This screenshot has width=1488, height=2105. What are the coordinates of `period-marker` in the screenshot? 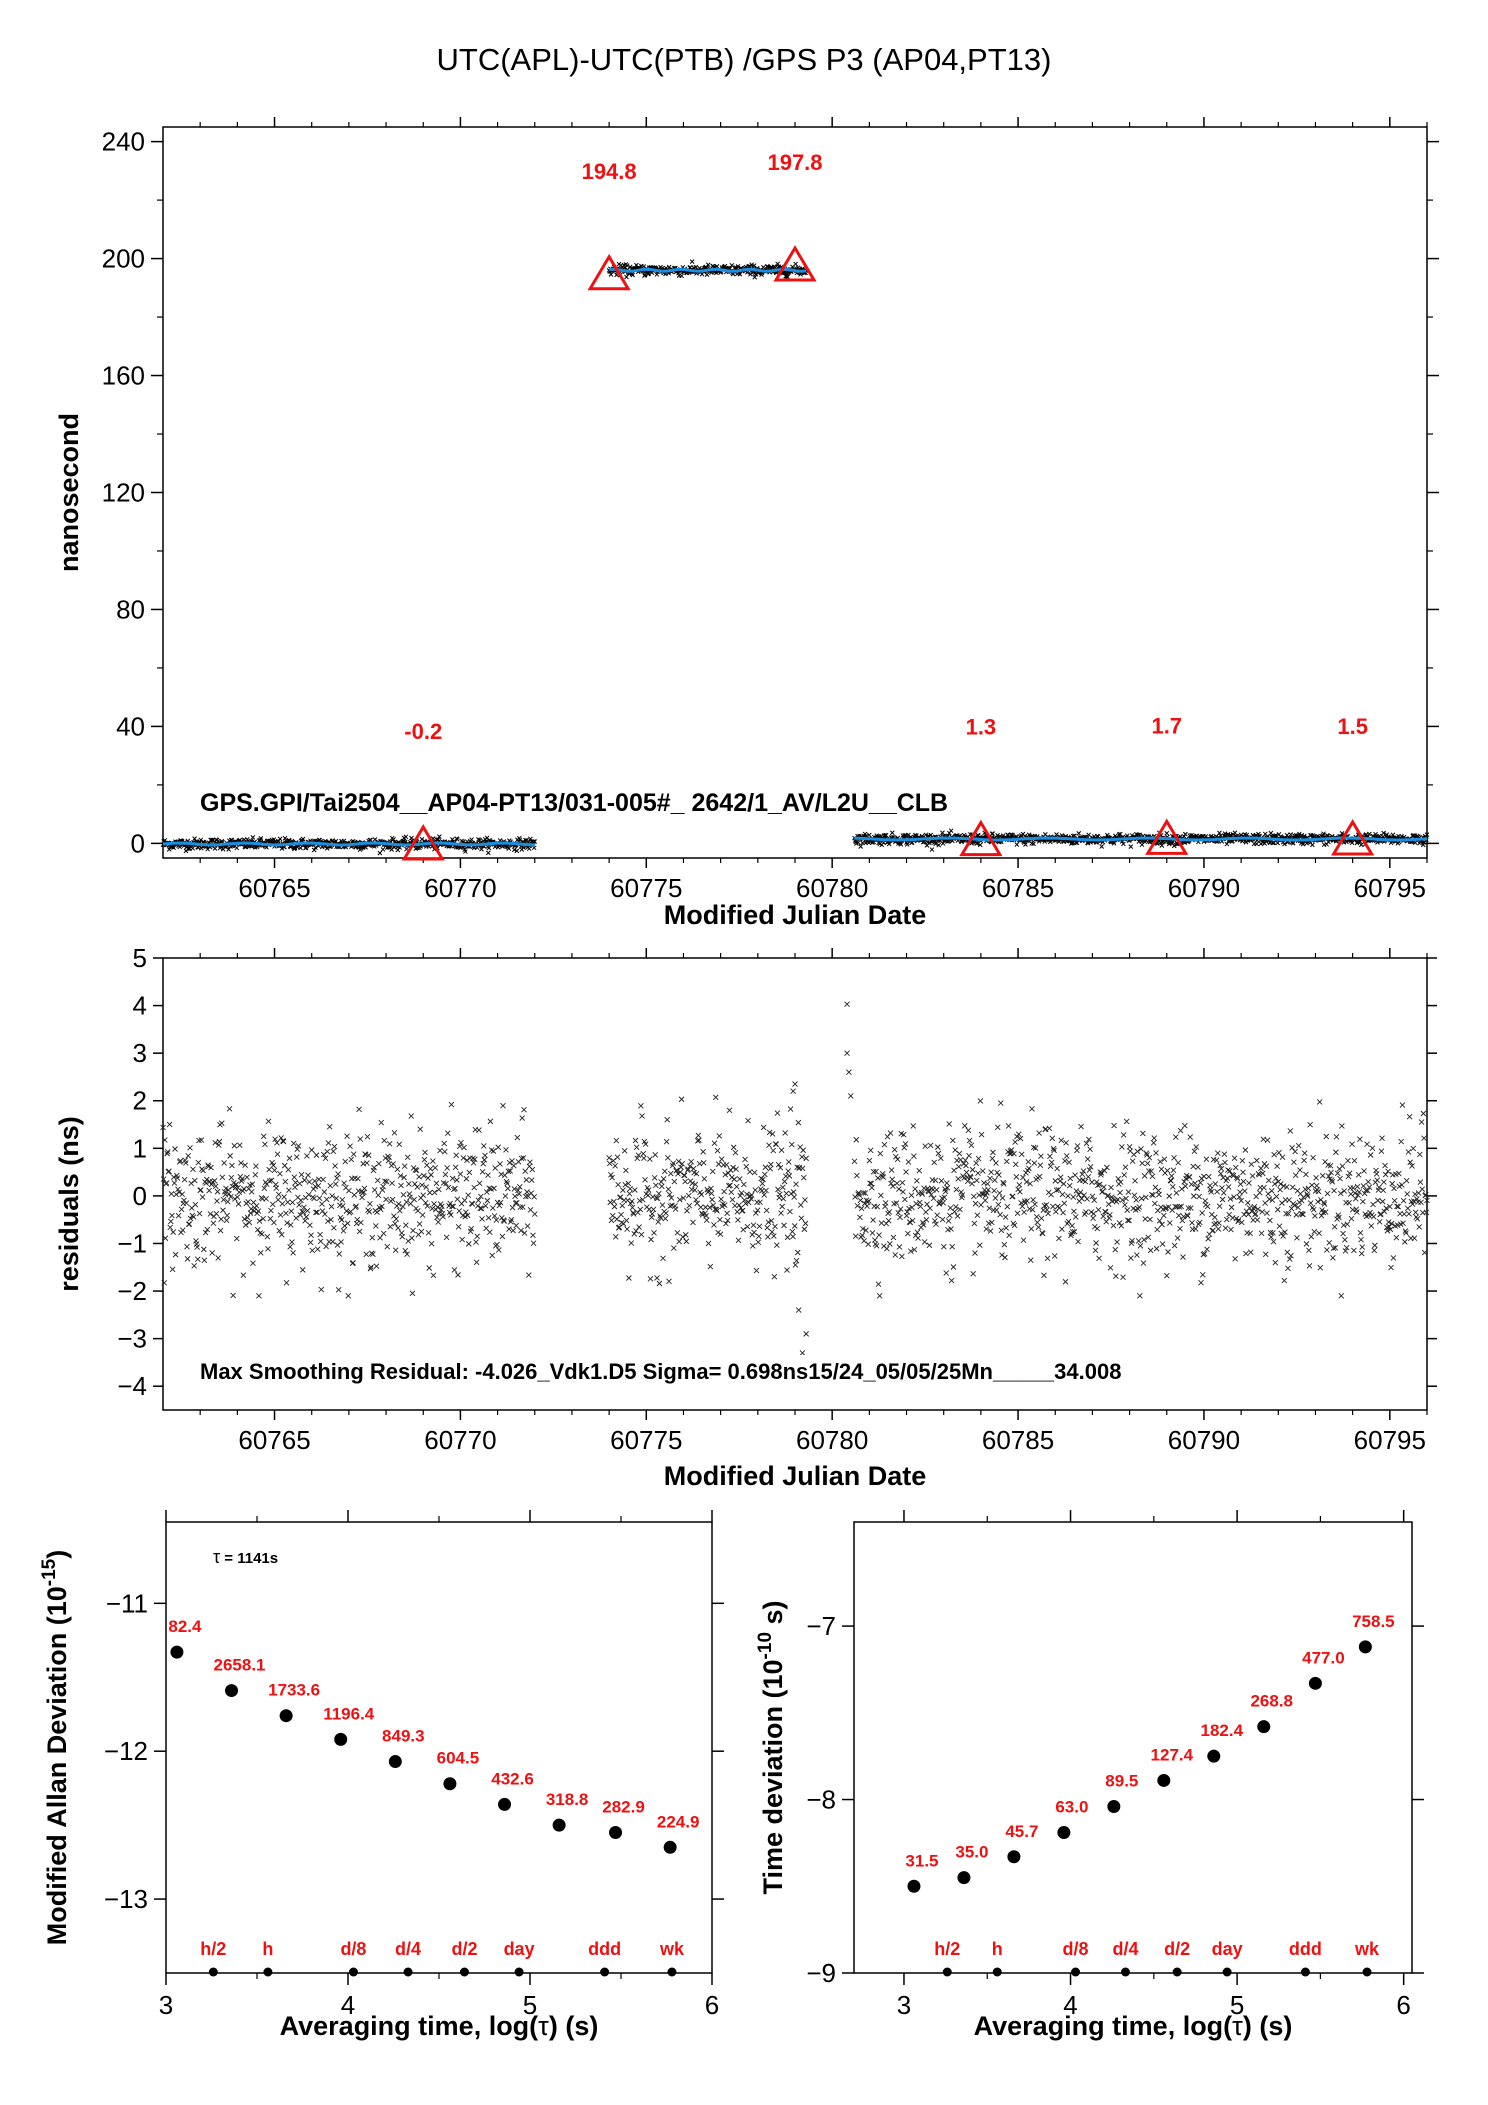 It's located at (519, 1972).